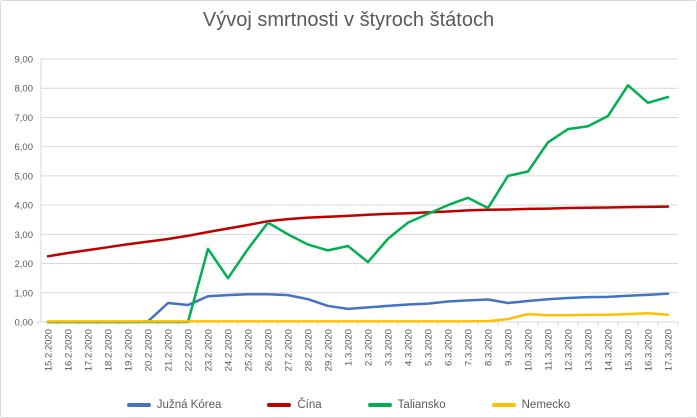  What do you see at coordinates (421, 405) in the screenshot?
I see `legend-label-taliansko: Taliansko` at bounding box center [421, 405].